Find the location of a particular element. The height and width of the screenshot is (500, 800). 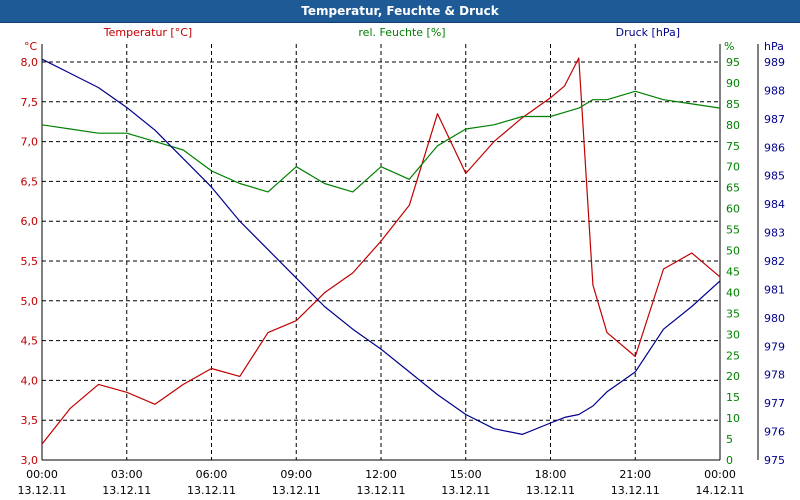

x-tick-time: 18:00 is located at coordinates (551, 474).